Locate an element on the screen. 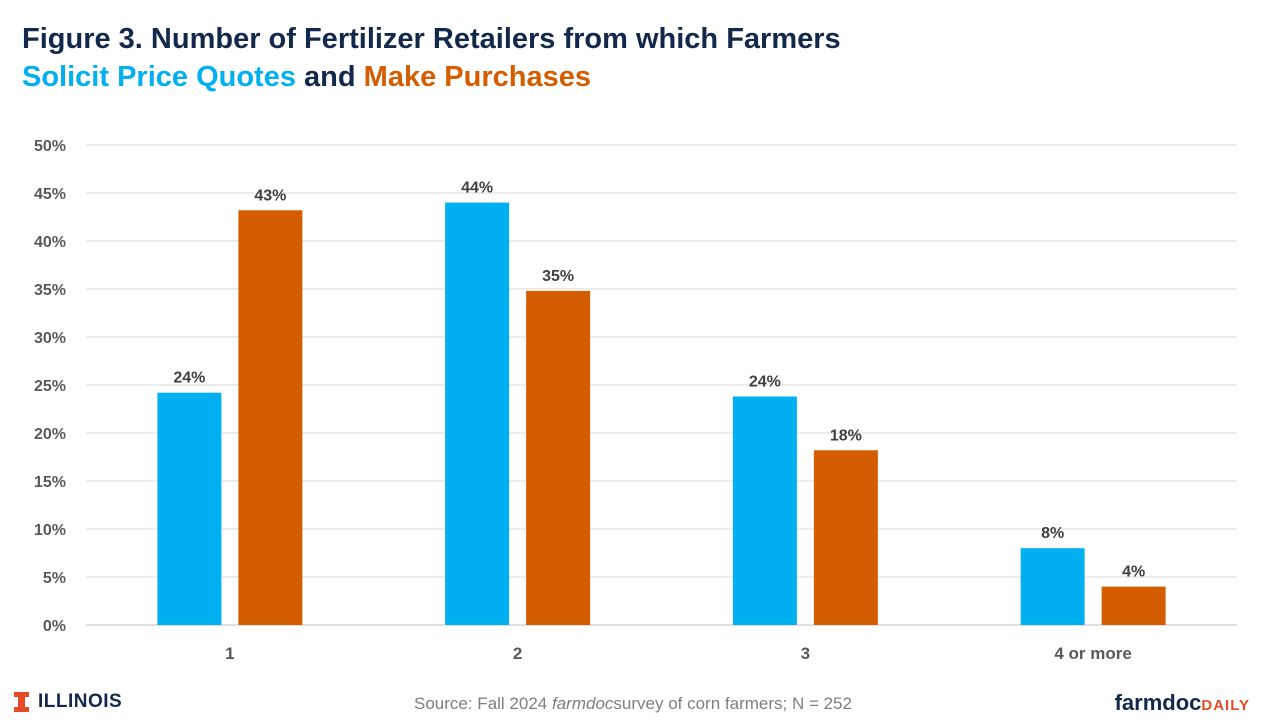 The image size is (1280, 720). y-tick-label: 15% is located at coordinates (50, 482).